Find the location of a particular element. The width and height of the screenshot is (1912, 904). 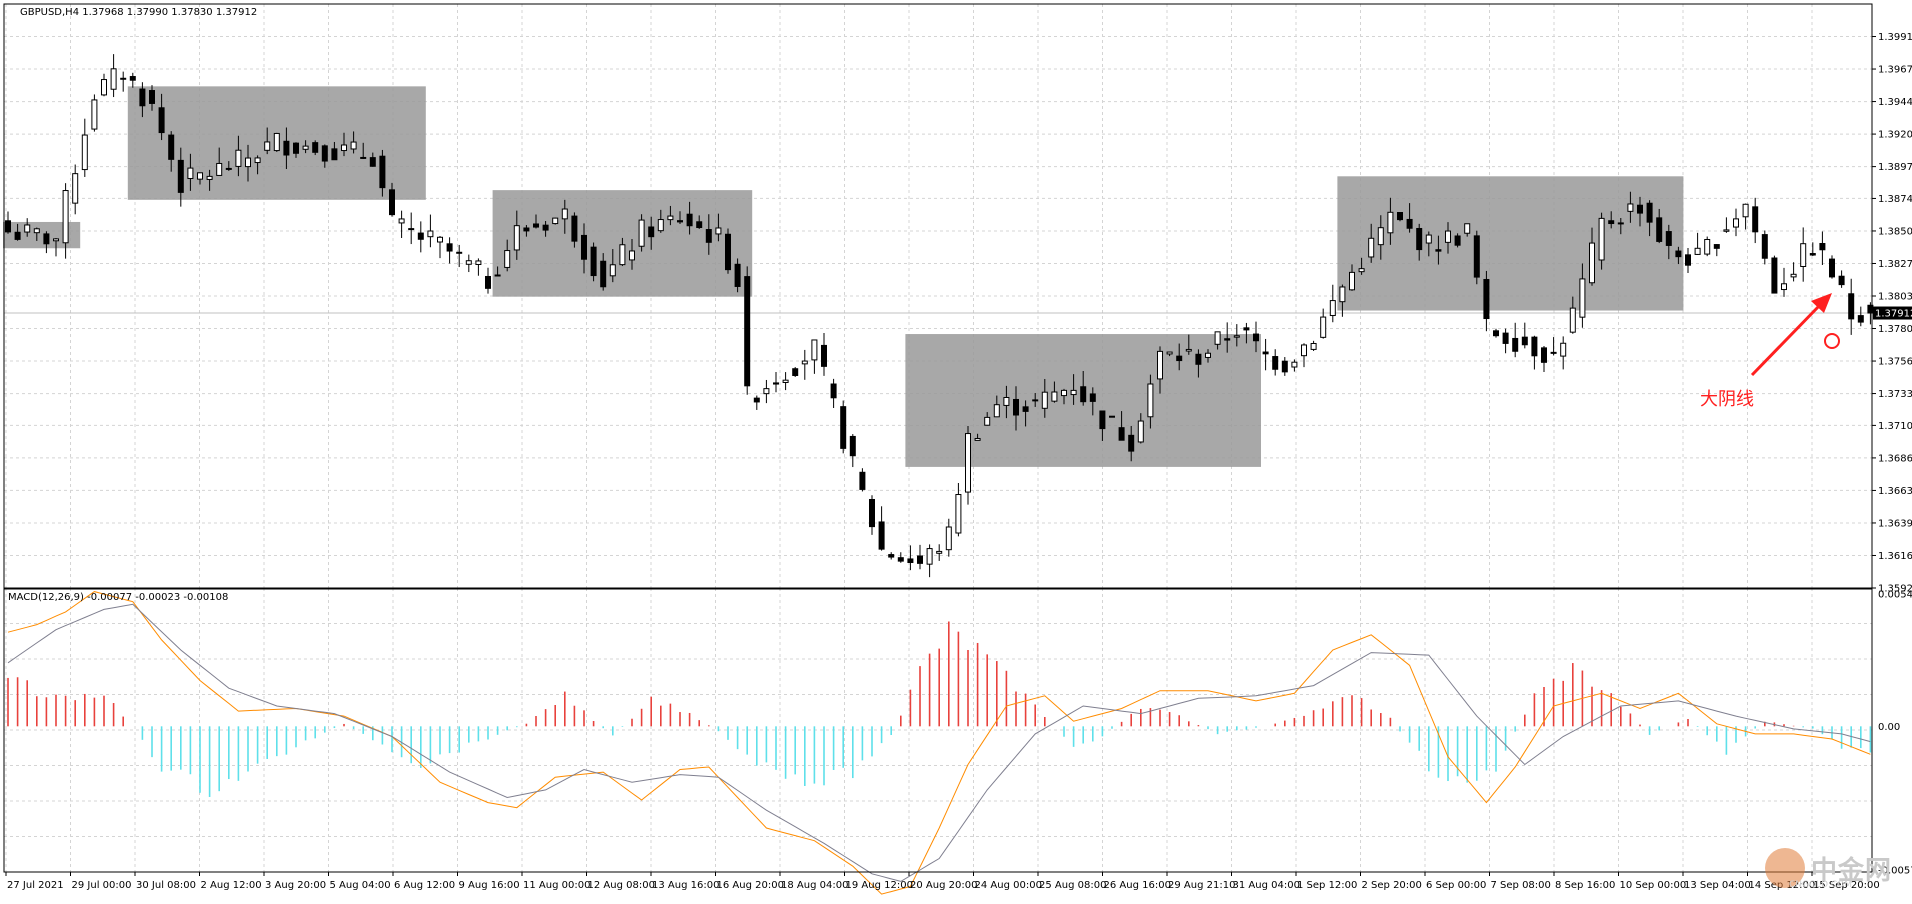

time-tick-label: 7 Sep 08:00 is located at coordinates (1521, 885).